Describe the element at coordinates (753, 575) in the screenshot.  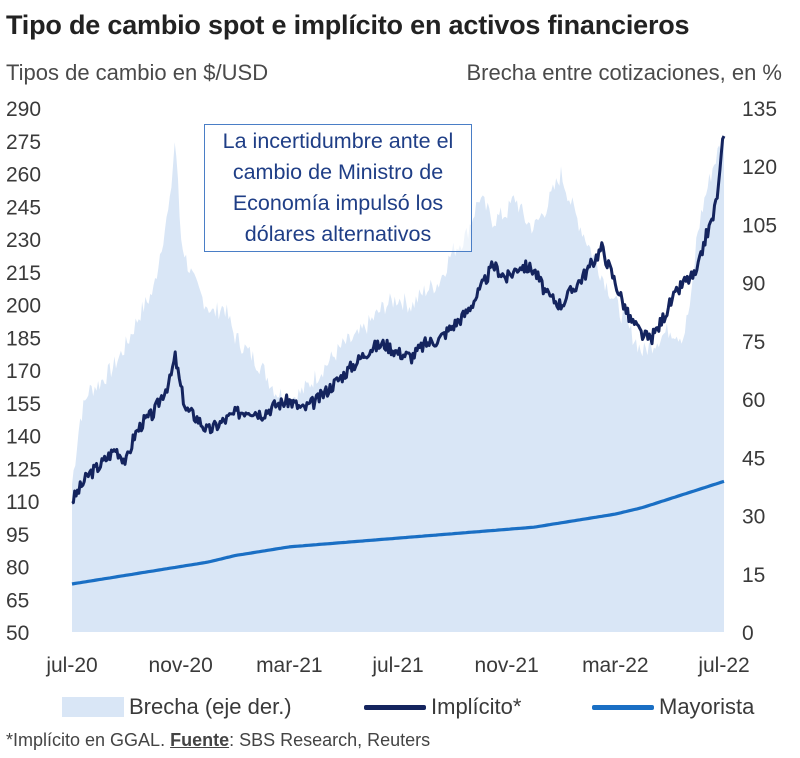
I see `y2-tick-label: 15` at that location.